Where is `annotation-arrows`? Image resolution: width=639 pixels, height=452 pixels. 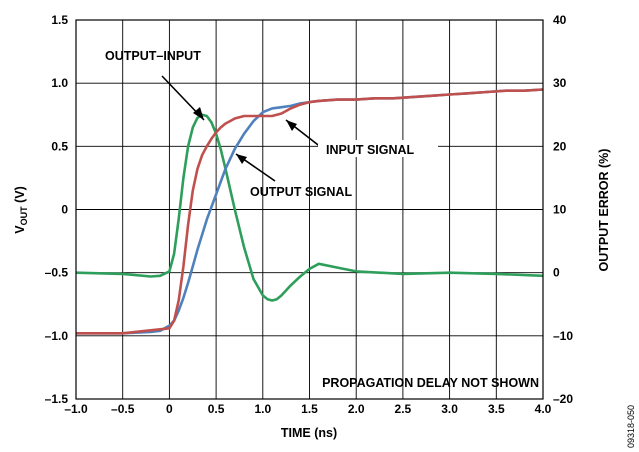
annotation-arrows is located at coordinates (242, 128).